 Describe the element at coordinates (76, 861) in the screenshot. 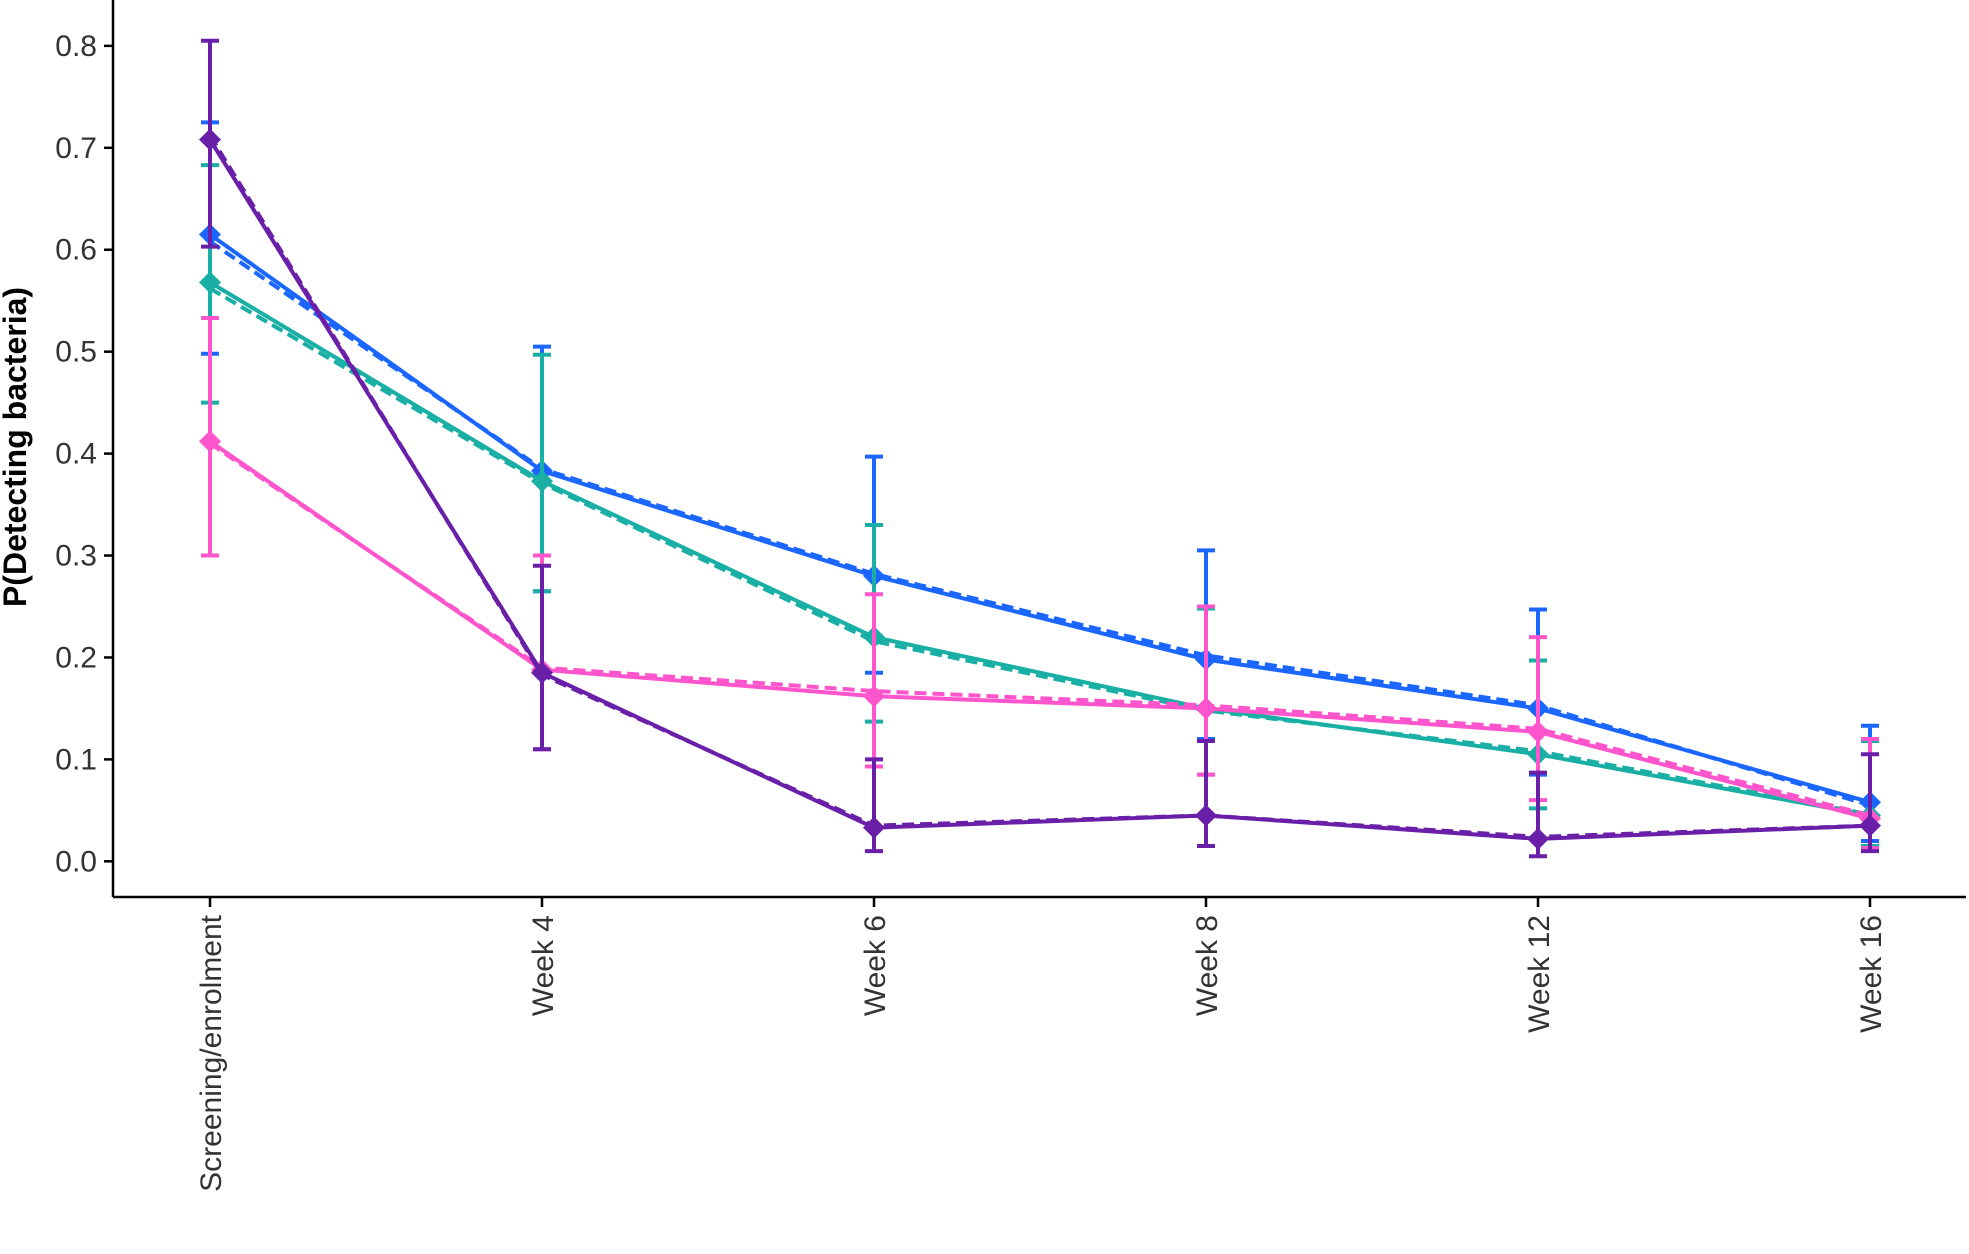

I see `y-tick-label: 0.0` at that location.